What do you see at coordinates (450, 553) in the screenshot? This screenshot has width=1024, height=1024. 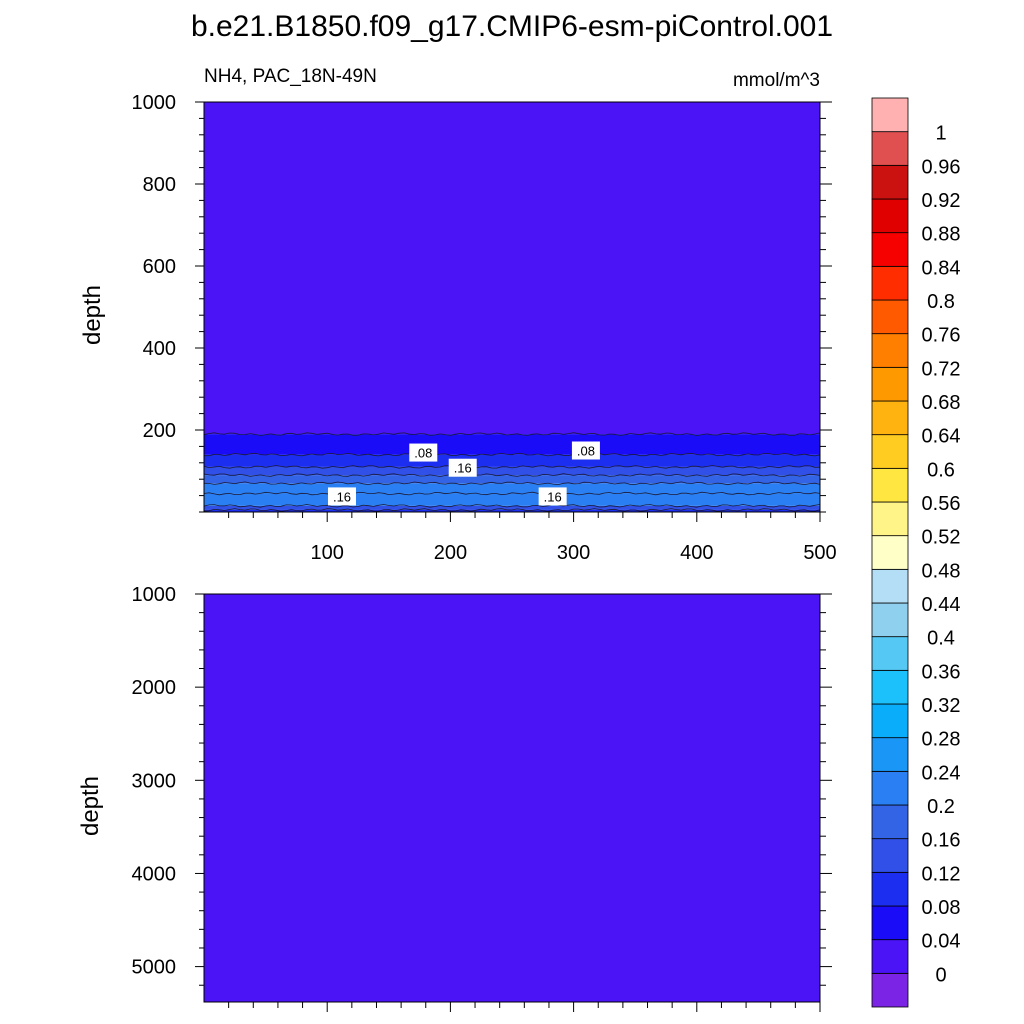 I see `x-tick-label: 200` at bounding box center [450, 553].